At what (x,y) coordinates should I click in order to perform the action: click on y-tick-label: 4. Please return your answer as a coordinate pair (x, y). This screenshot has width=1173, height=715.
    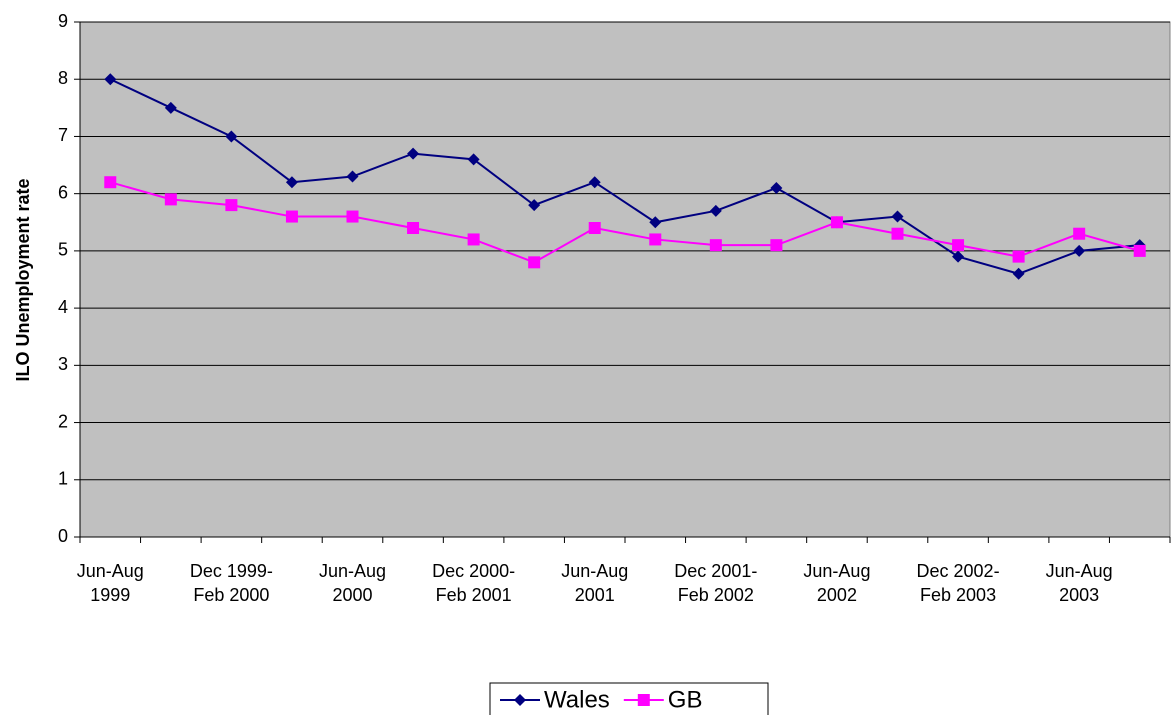
    Looking at the image, I should click on (63, 307).